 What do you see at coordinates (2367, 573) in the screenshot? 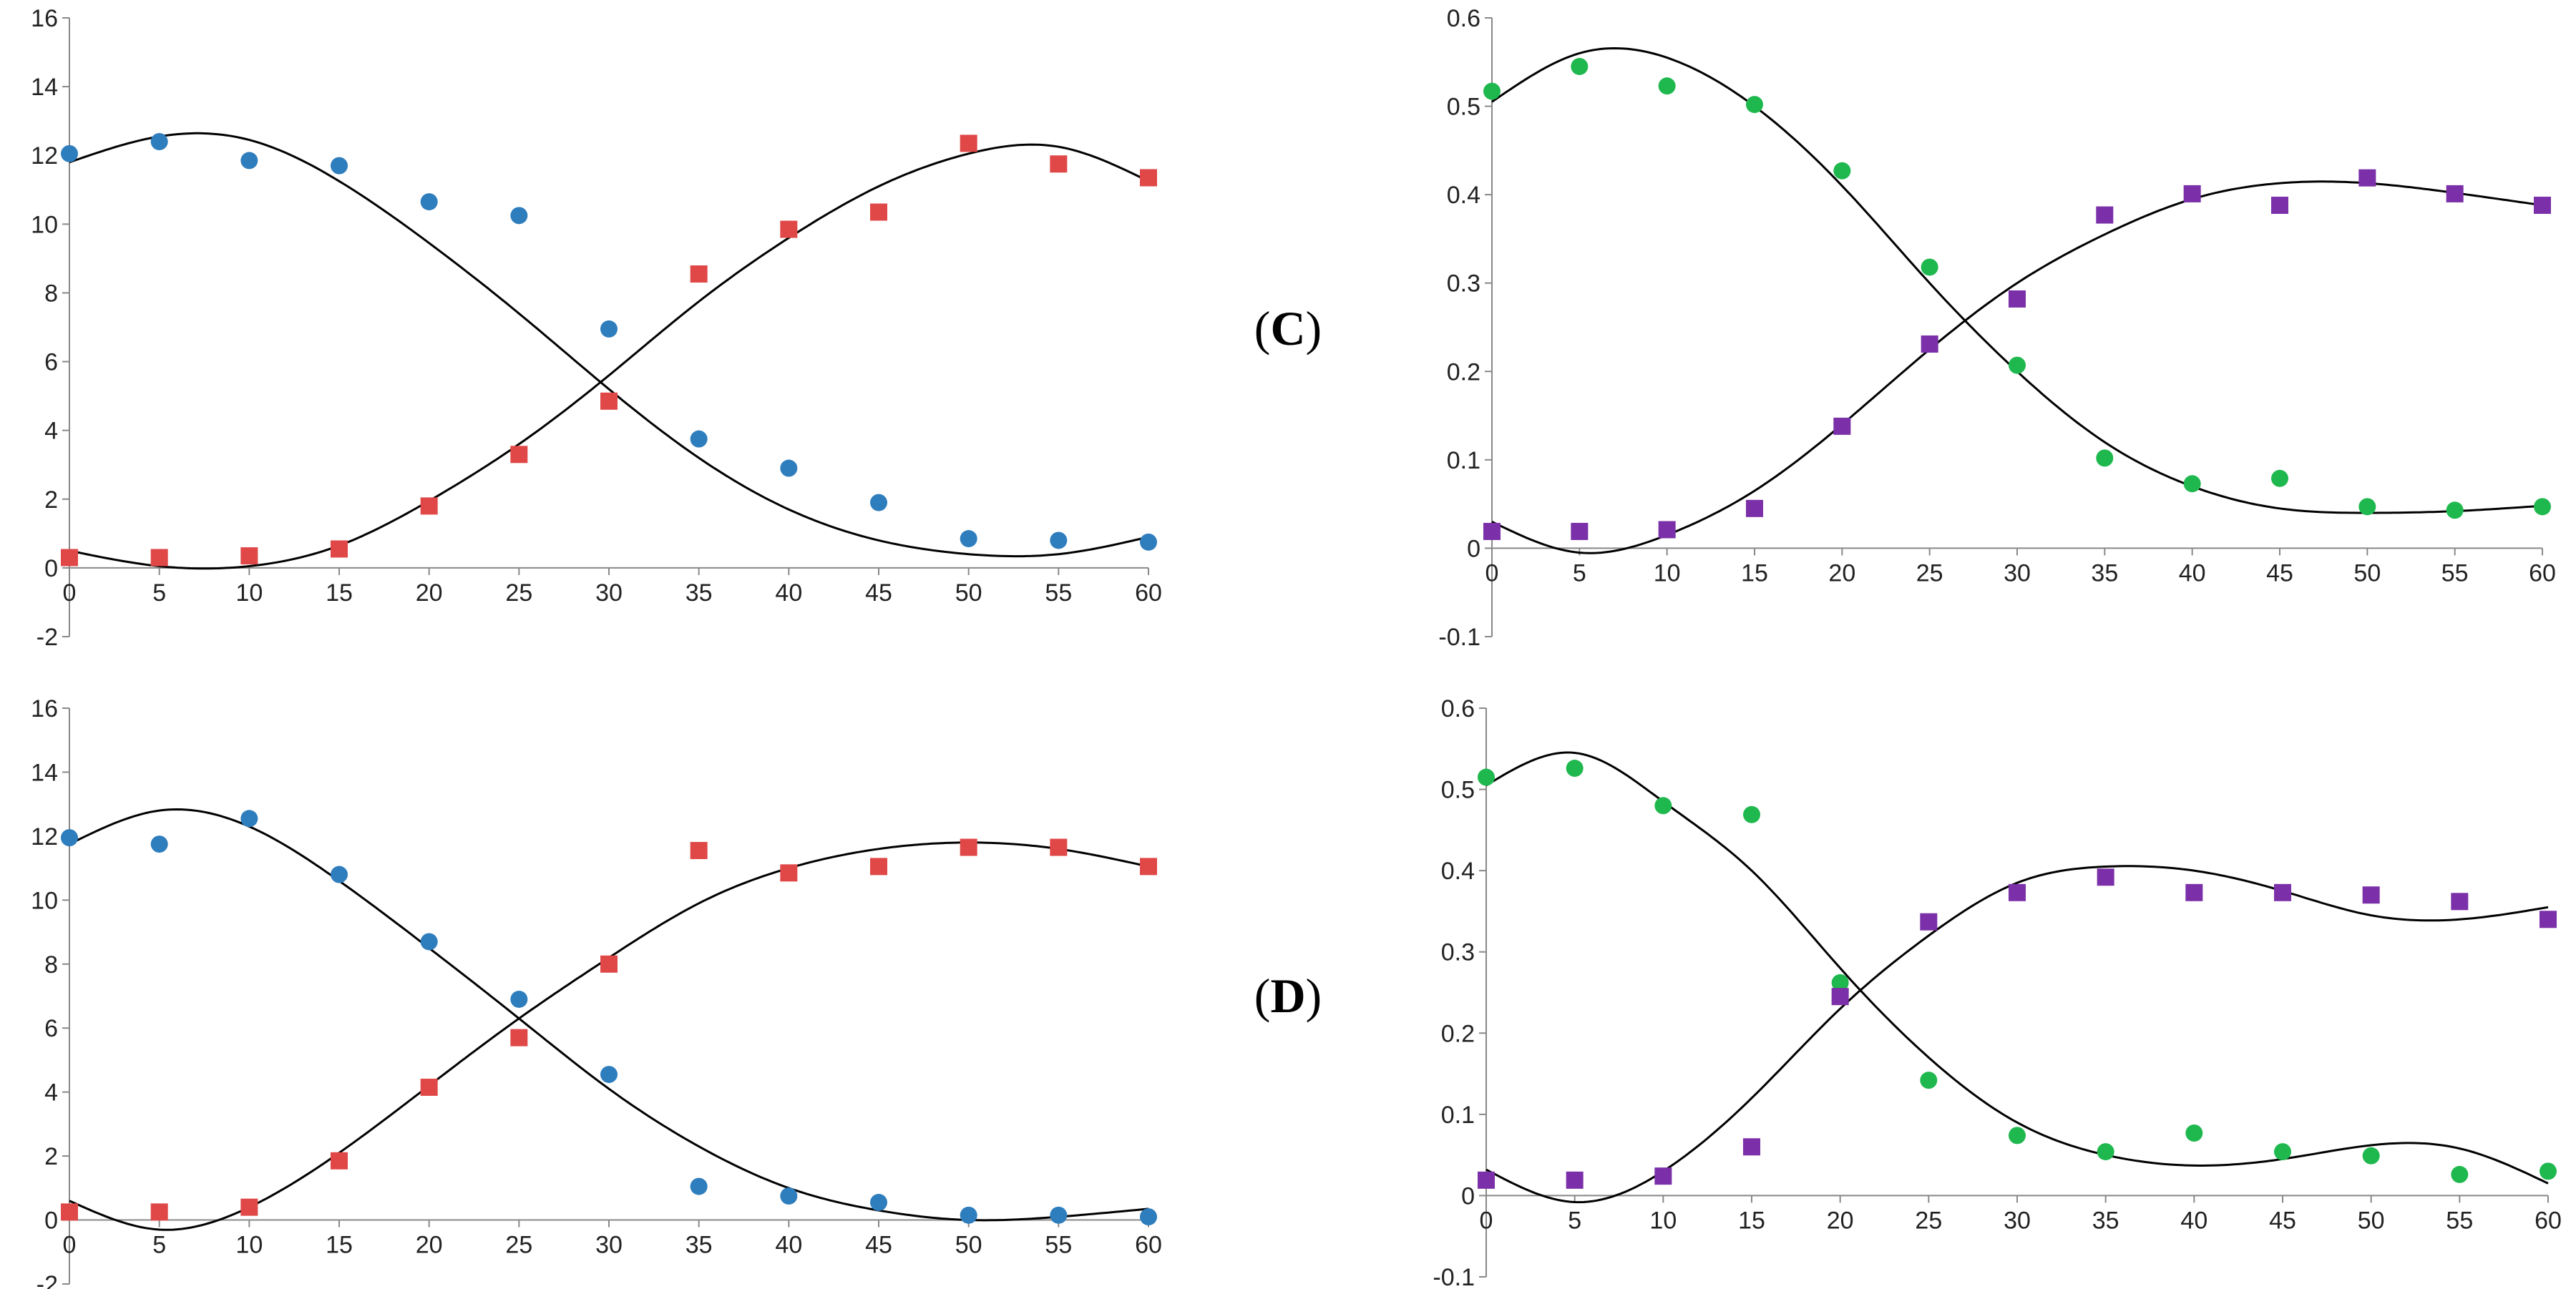
I see `x-tick-label: 50` at bounding box center [2367, 573].